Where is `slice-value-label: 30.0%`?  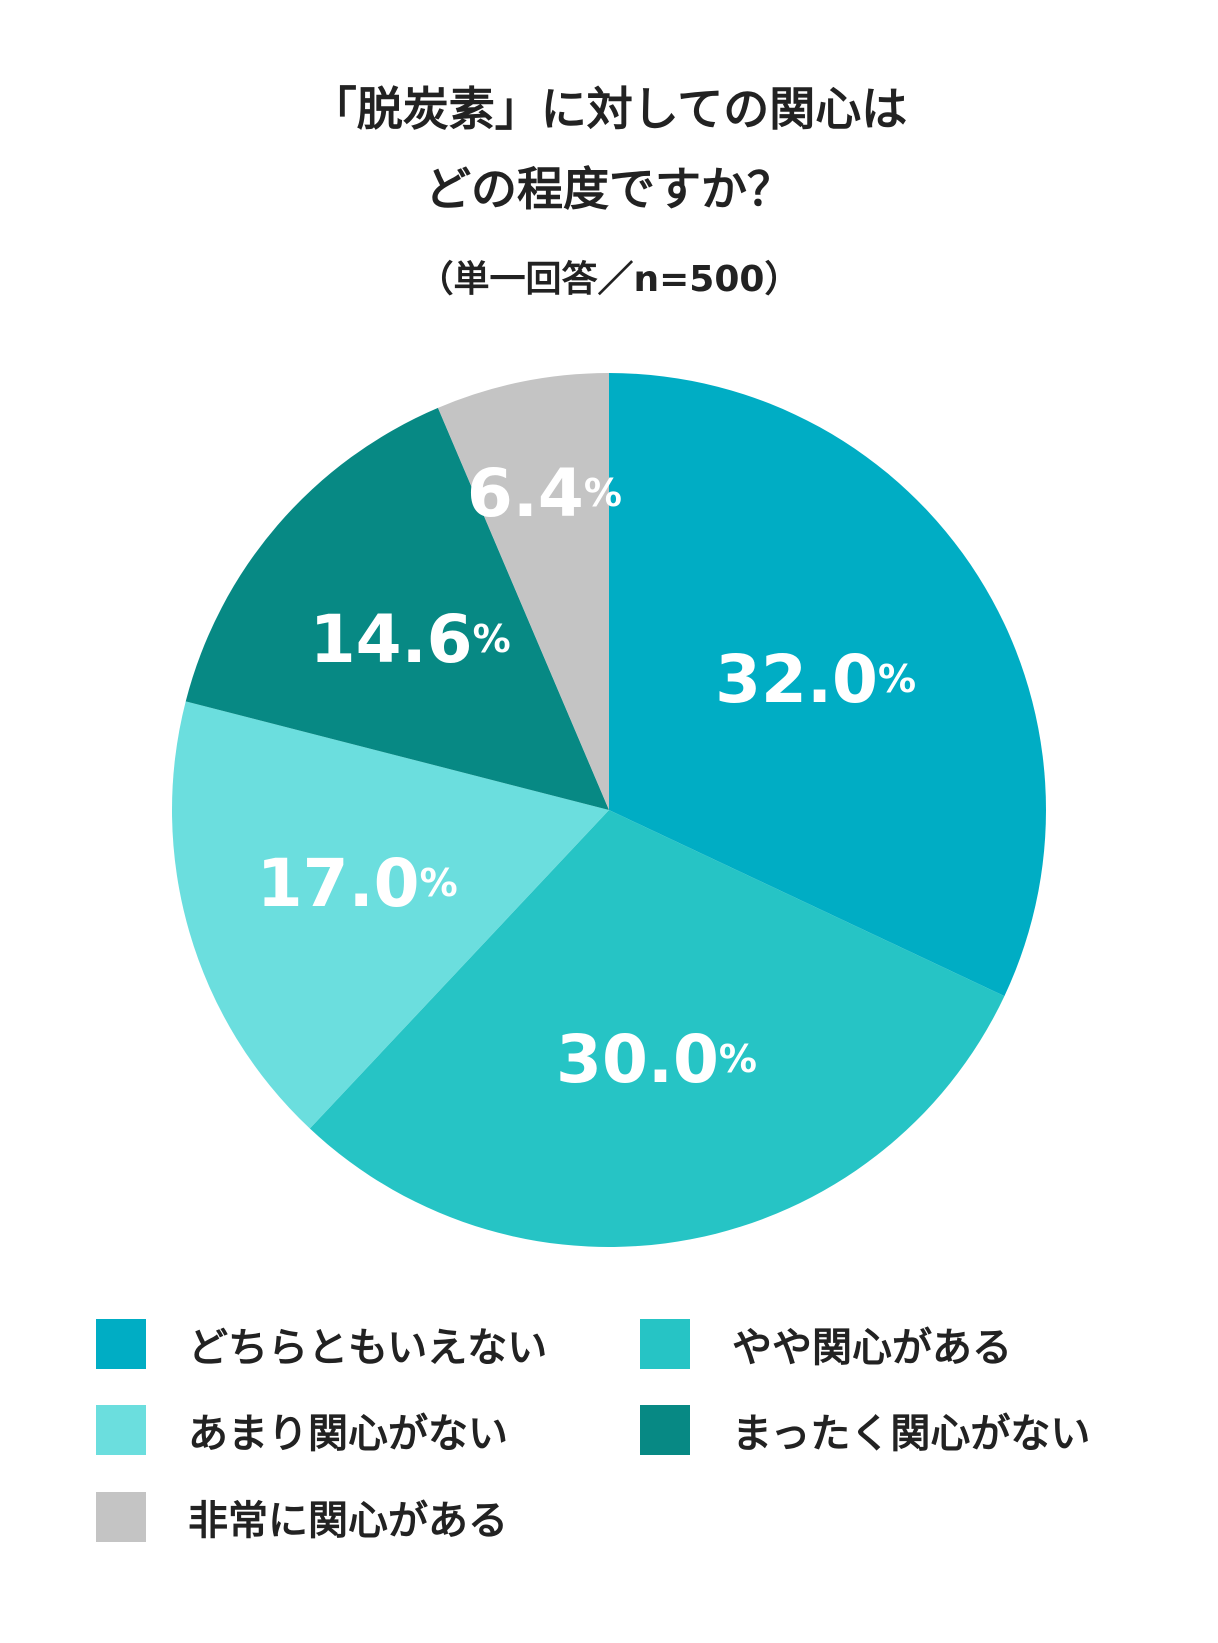 slice-value-label: 30.0% is located at coordinates (656, 1059).